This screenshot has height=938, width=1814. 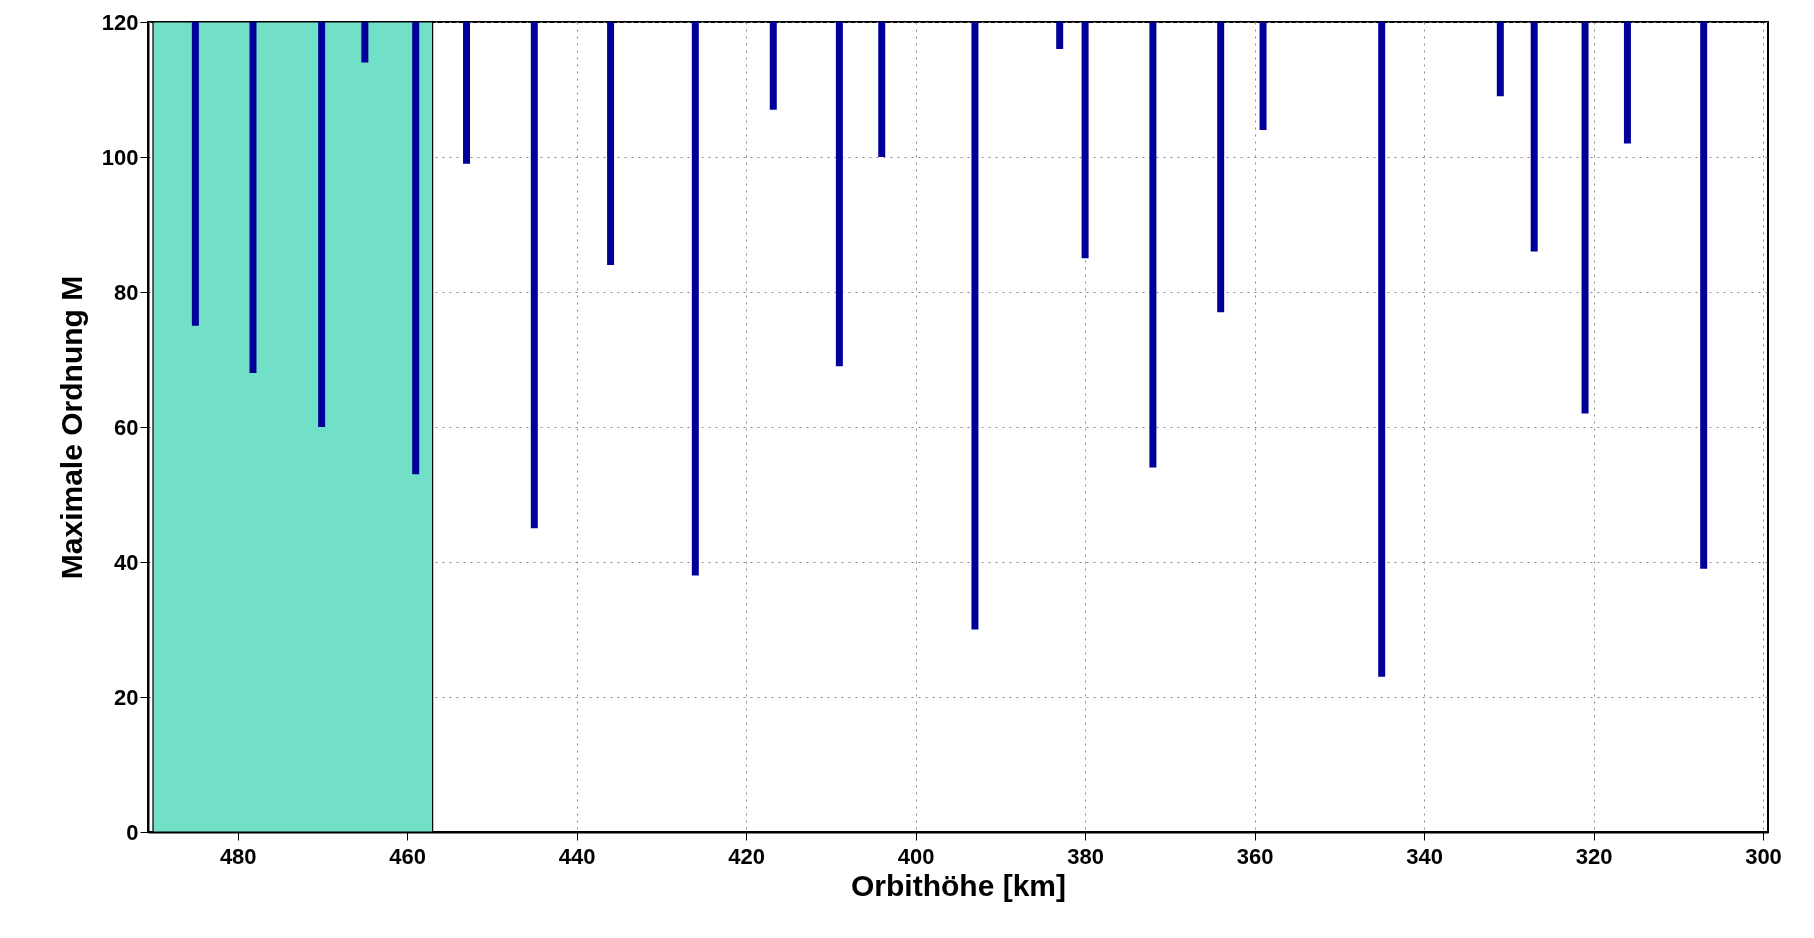 I want to click on y-tick-label: 60, so click(x=126, y=427).